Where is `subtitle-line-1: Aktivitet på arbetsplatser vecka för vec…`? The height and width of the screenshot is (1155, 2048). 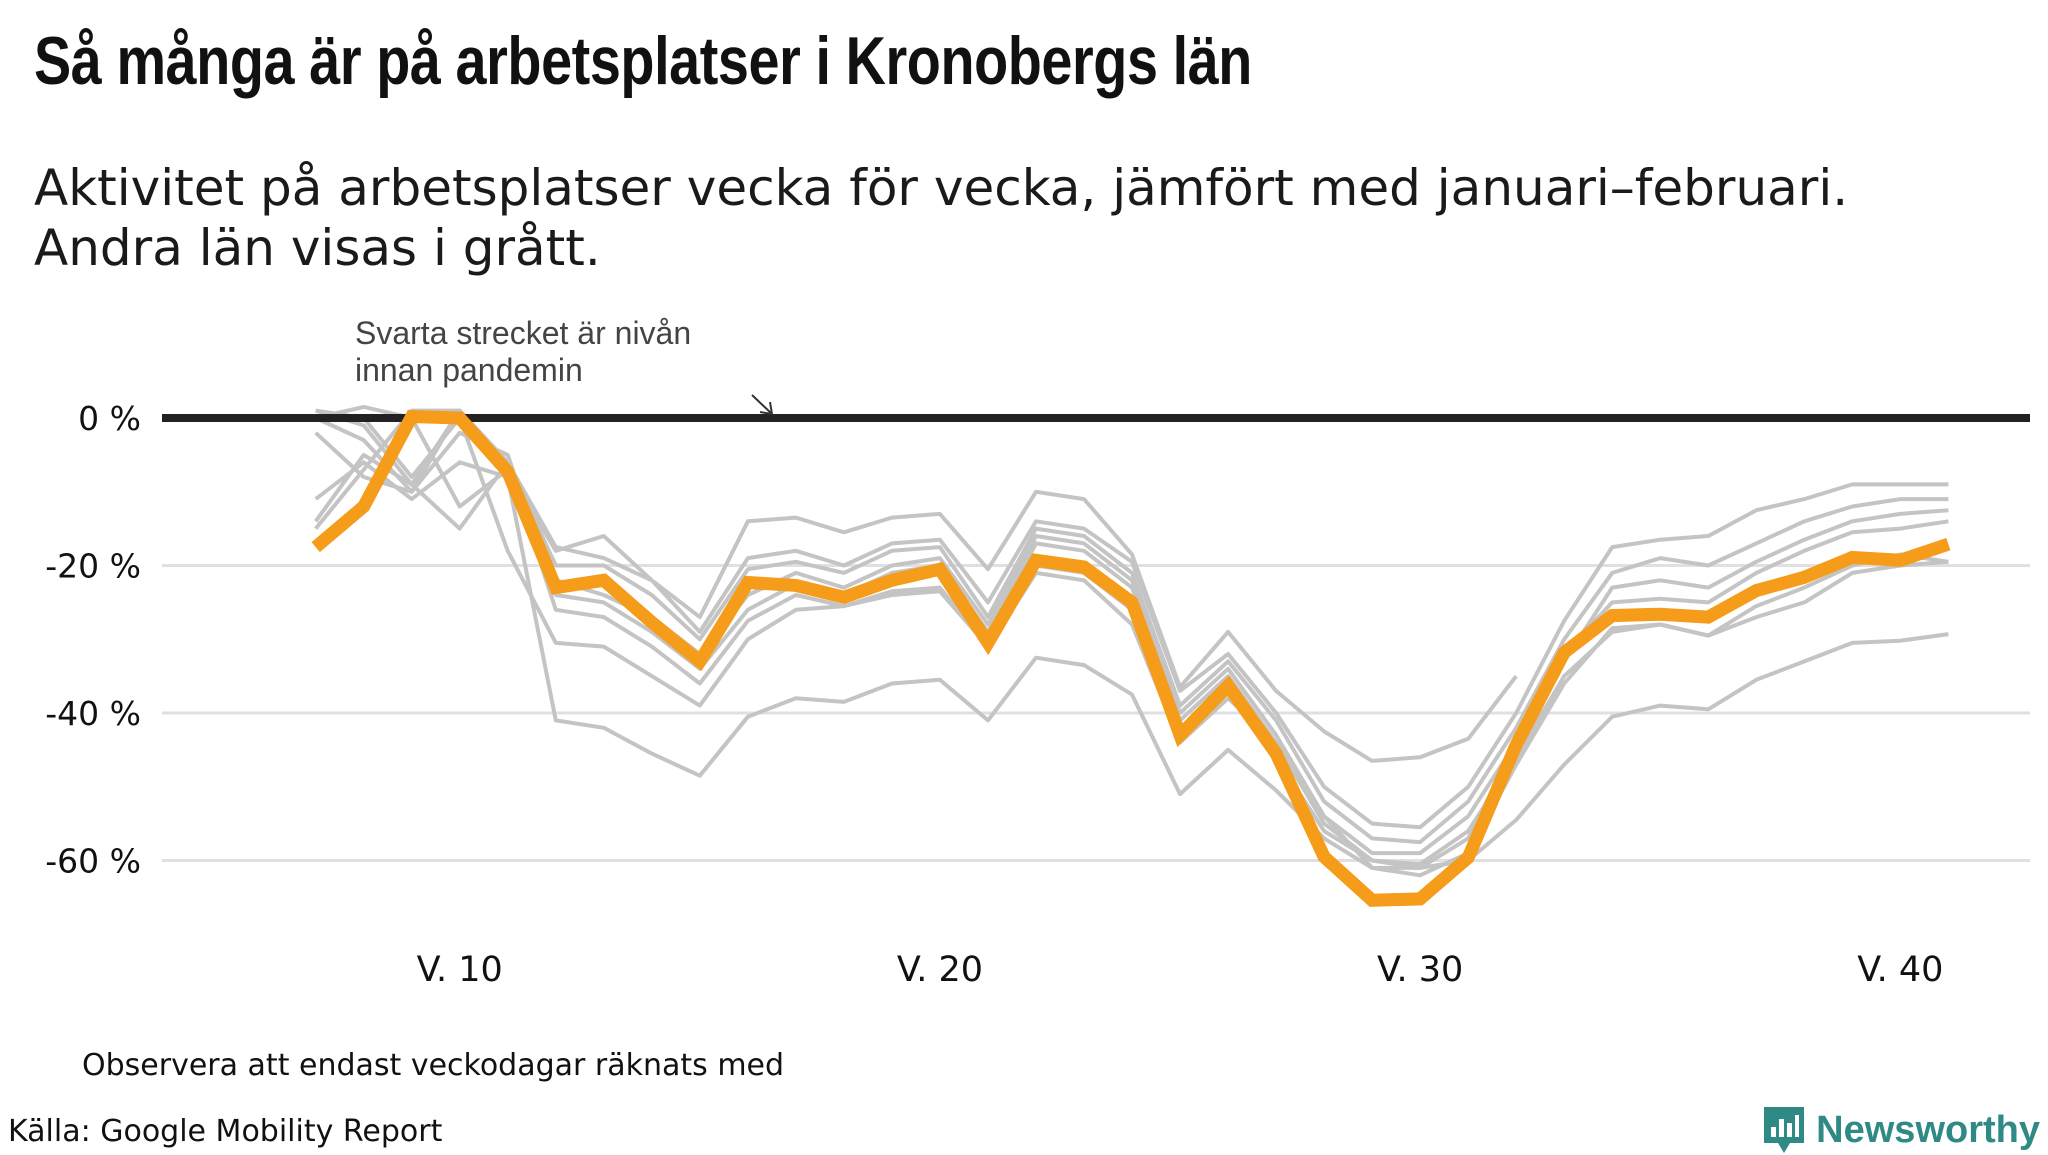
subtitle-line-1: Aktivitet på arbetsplatser vecka för vec… is located at coordinates (941, 188).